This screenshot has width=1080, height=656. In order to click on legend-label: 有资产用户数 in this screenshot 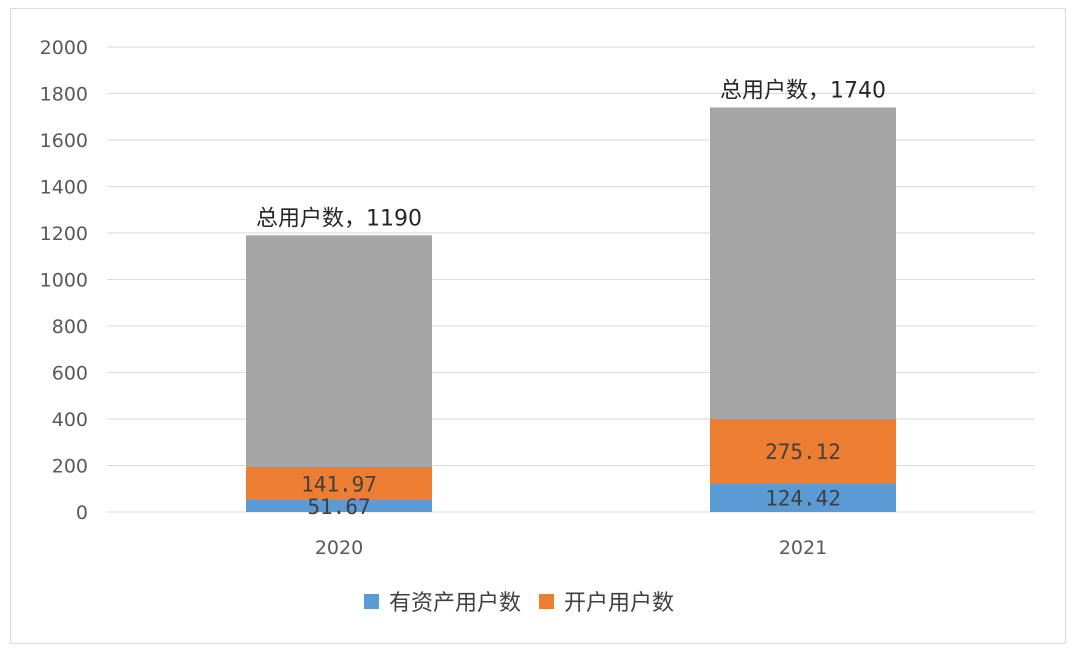, I will do `click(455, 603)`.